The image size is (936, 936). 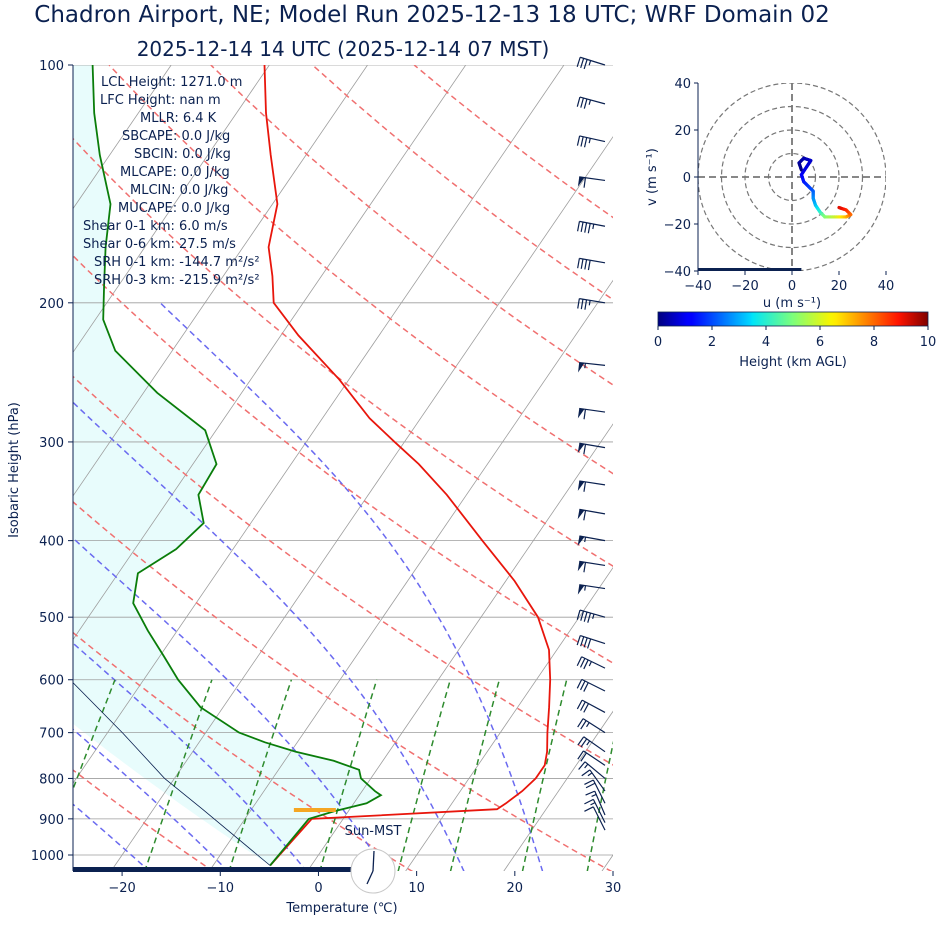 What do you see at coordinates (122, 137) in the screenshot?
I see `isotherm-gridline` at bounding box center [122, 137].